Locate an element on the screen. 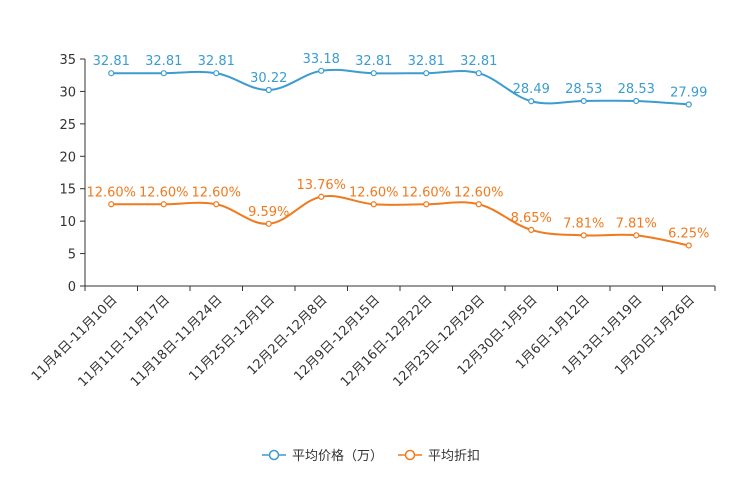 This screenshot has height=500, width=744. data-label: 9.59% is located at coordinates (268, 212).